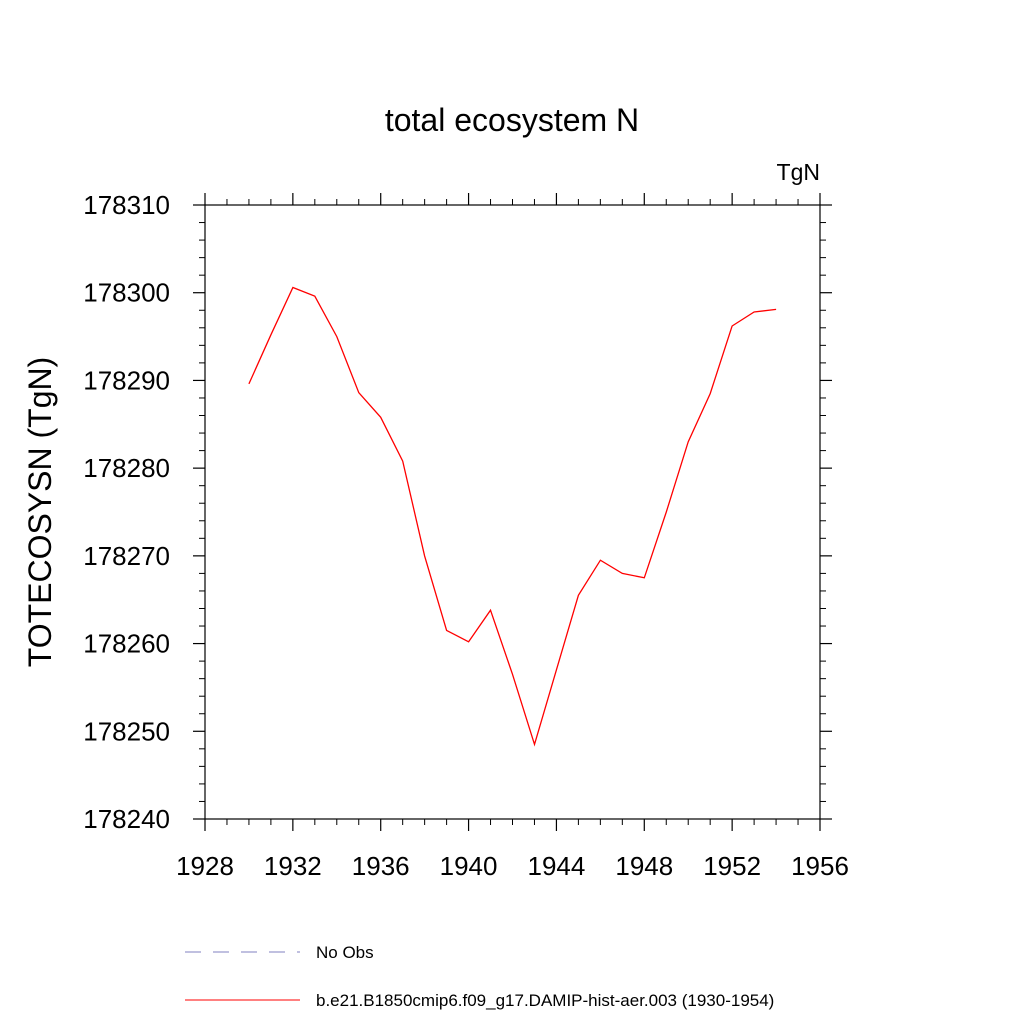 The image size is (1024, 1024). What do you see at coordinates (512, 120) in the screenshot?
I see `chart-title: total ecosystem N` at bounding box center [512, 120].